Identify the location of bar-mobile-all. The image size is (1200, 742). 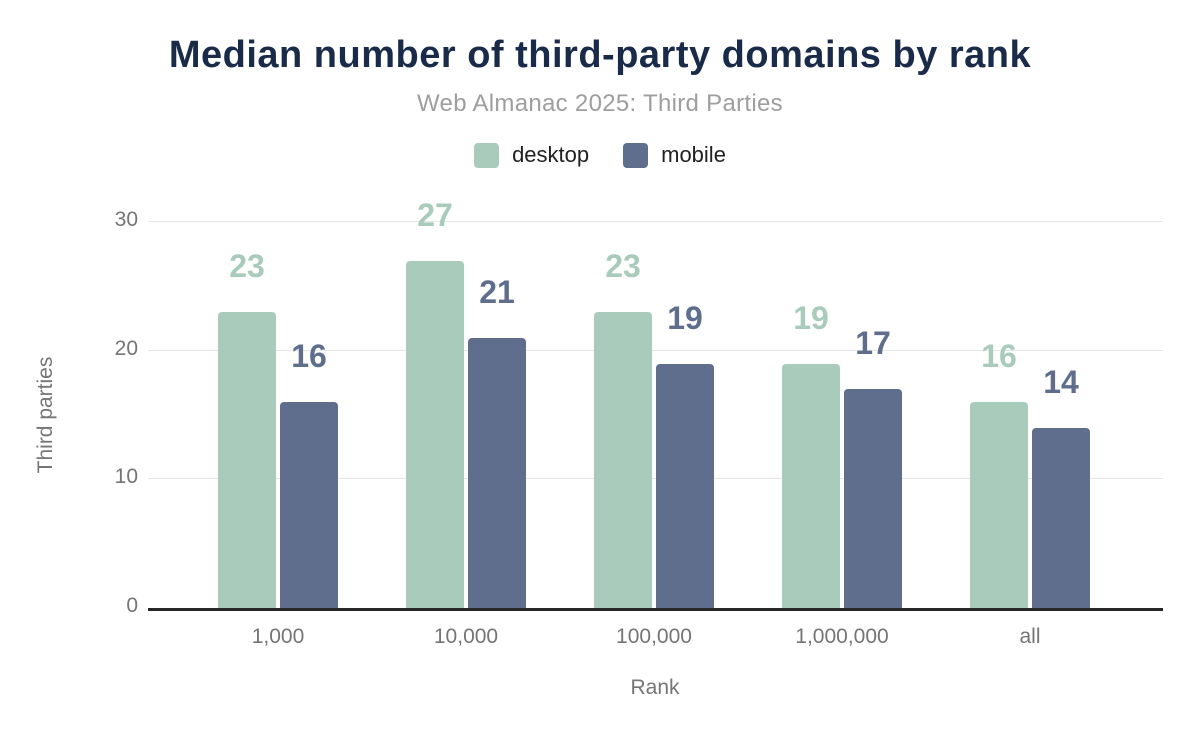
(1061, 517).